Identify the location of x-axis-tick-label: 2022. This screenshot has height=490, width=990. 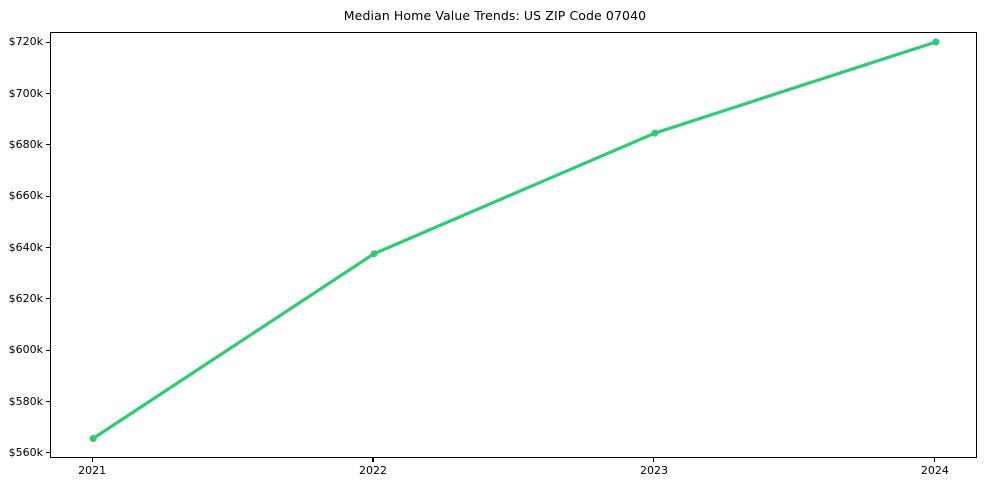
(373, 470).